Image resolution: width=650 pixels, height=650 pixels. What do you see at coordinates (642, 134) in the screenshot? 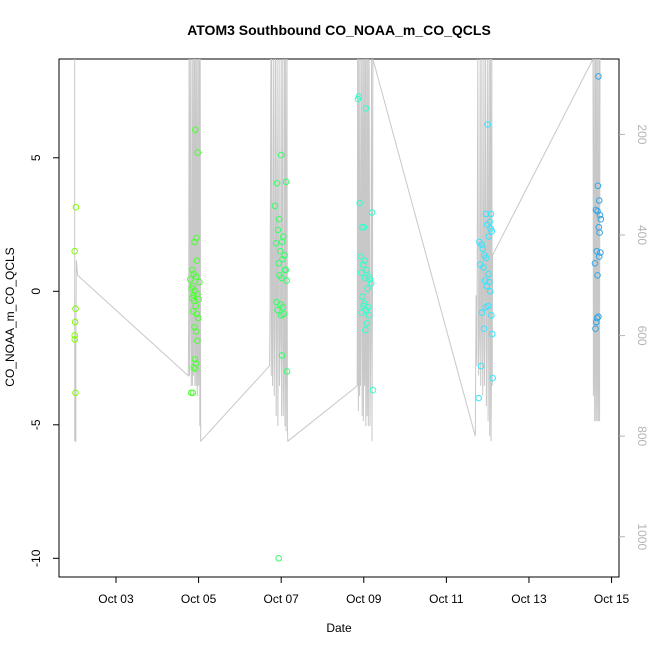
I see `right-tick-label: 200` at bounding box center [642, 134].